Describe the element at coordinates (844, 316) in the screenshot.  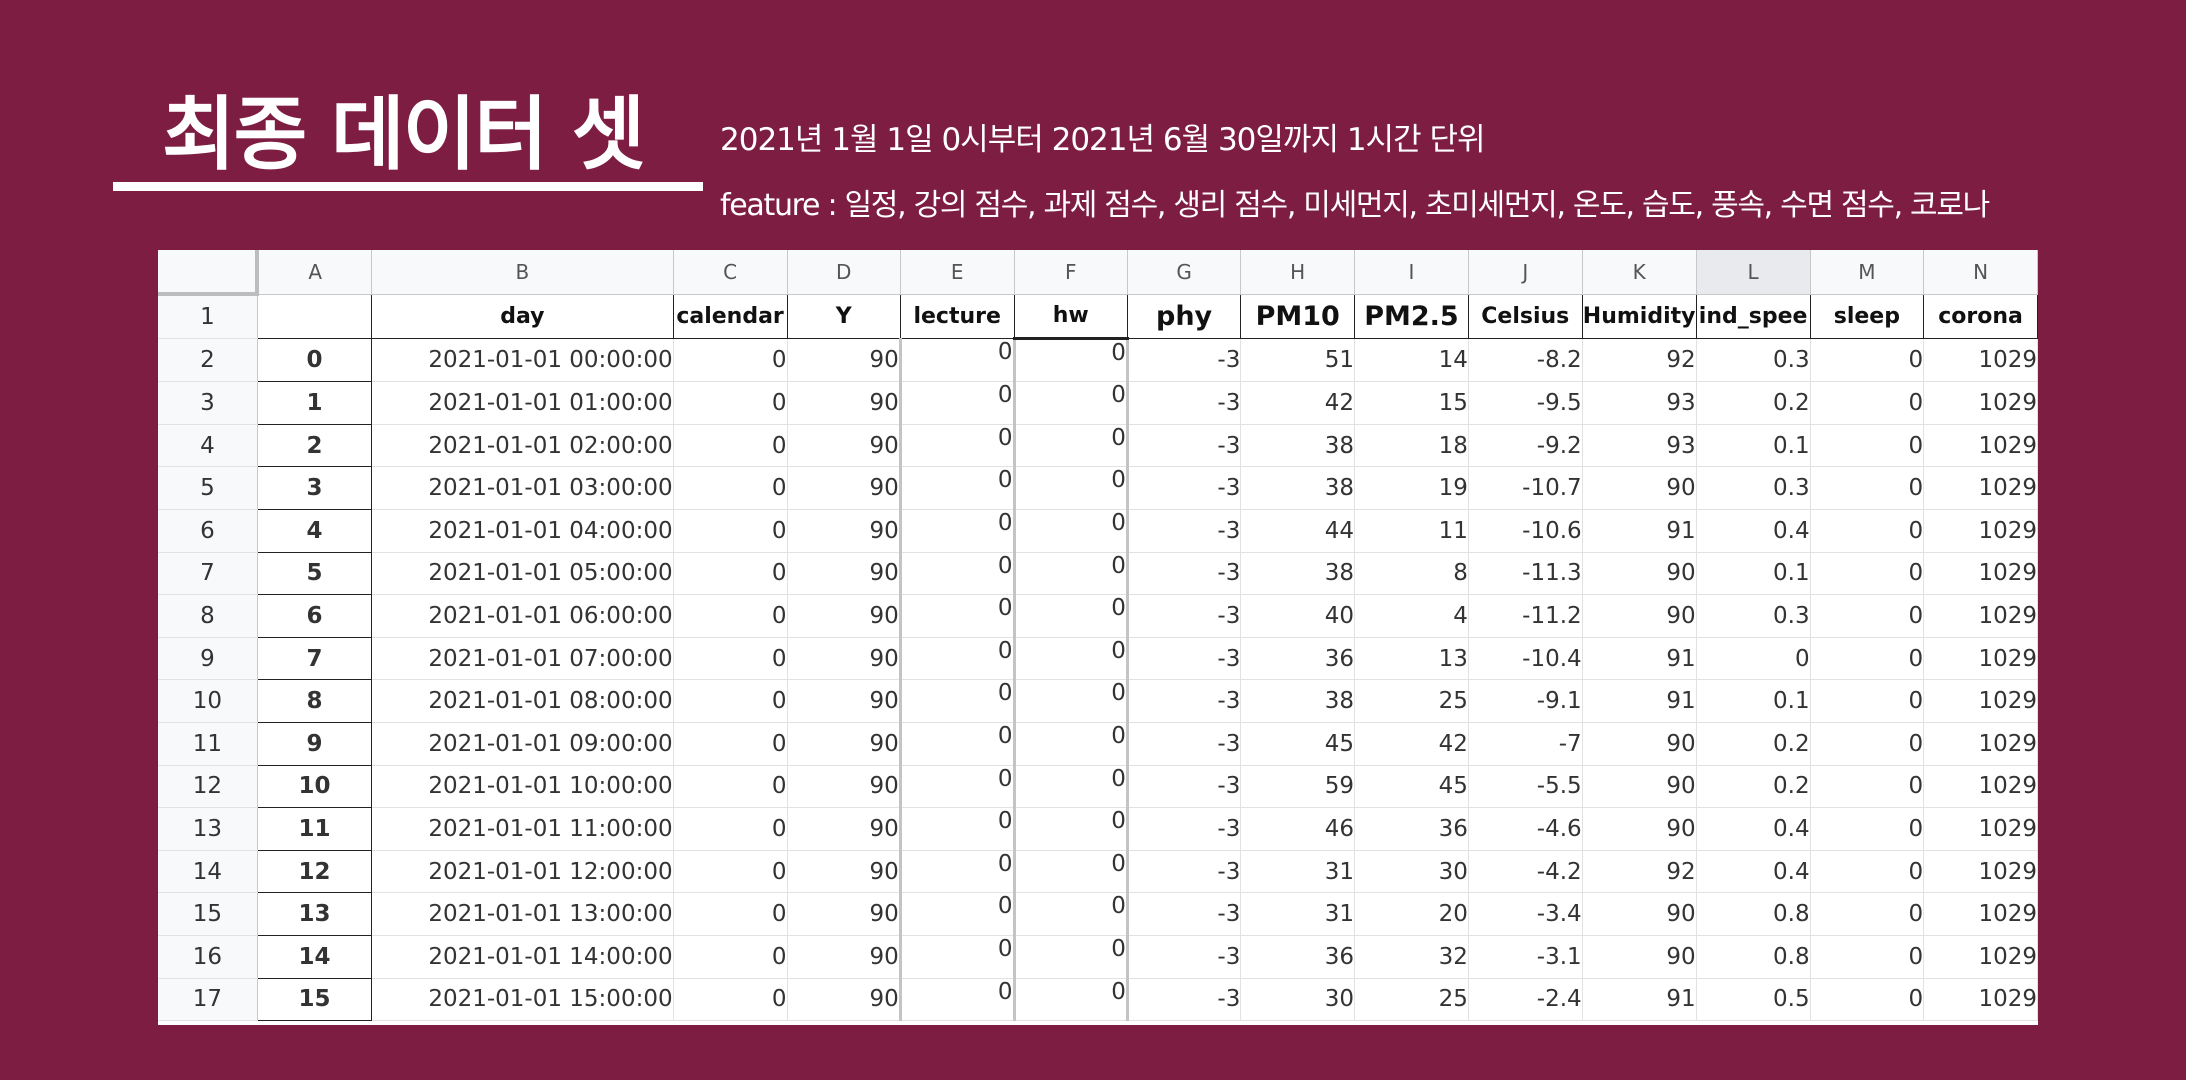
I see `header-cell-y: Y` at that location.